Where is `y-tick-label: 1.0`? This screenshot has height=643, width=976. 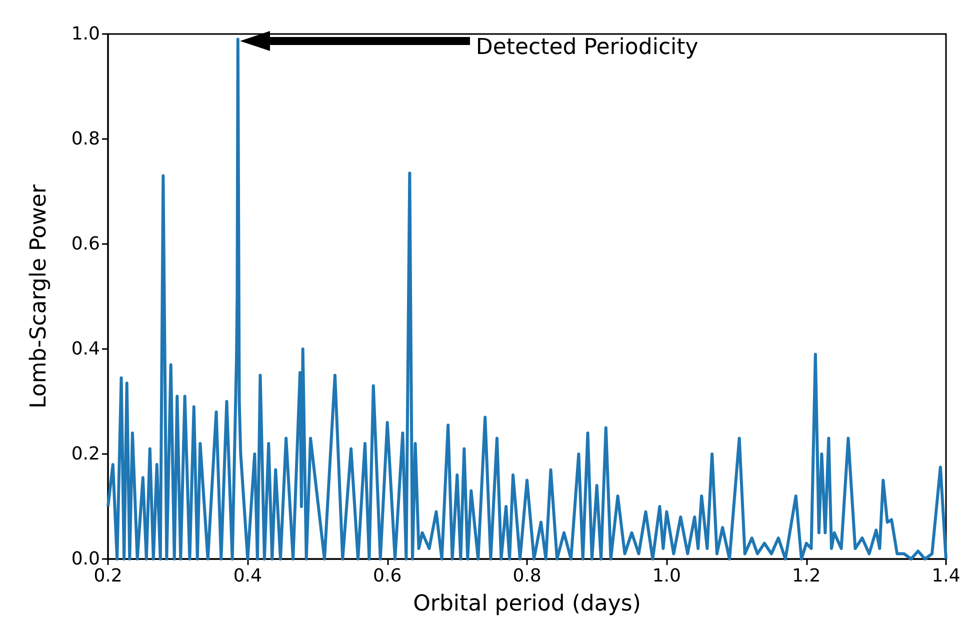 y-tick-label: 1.0 is located at coordinates (85, 34).